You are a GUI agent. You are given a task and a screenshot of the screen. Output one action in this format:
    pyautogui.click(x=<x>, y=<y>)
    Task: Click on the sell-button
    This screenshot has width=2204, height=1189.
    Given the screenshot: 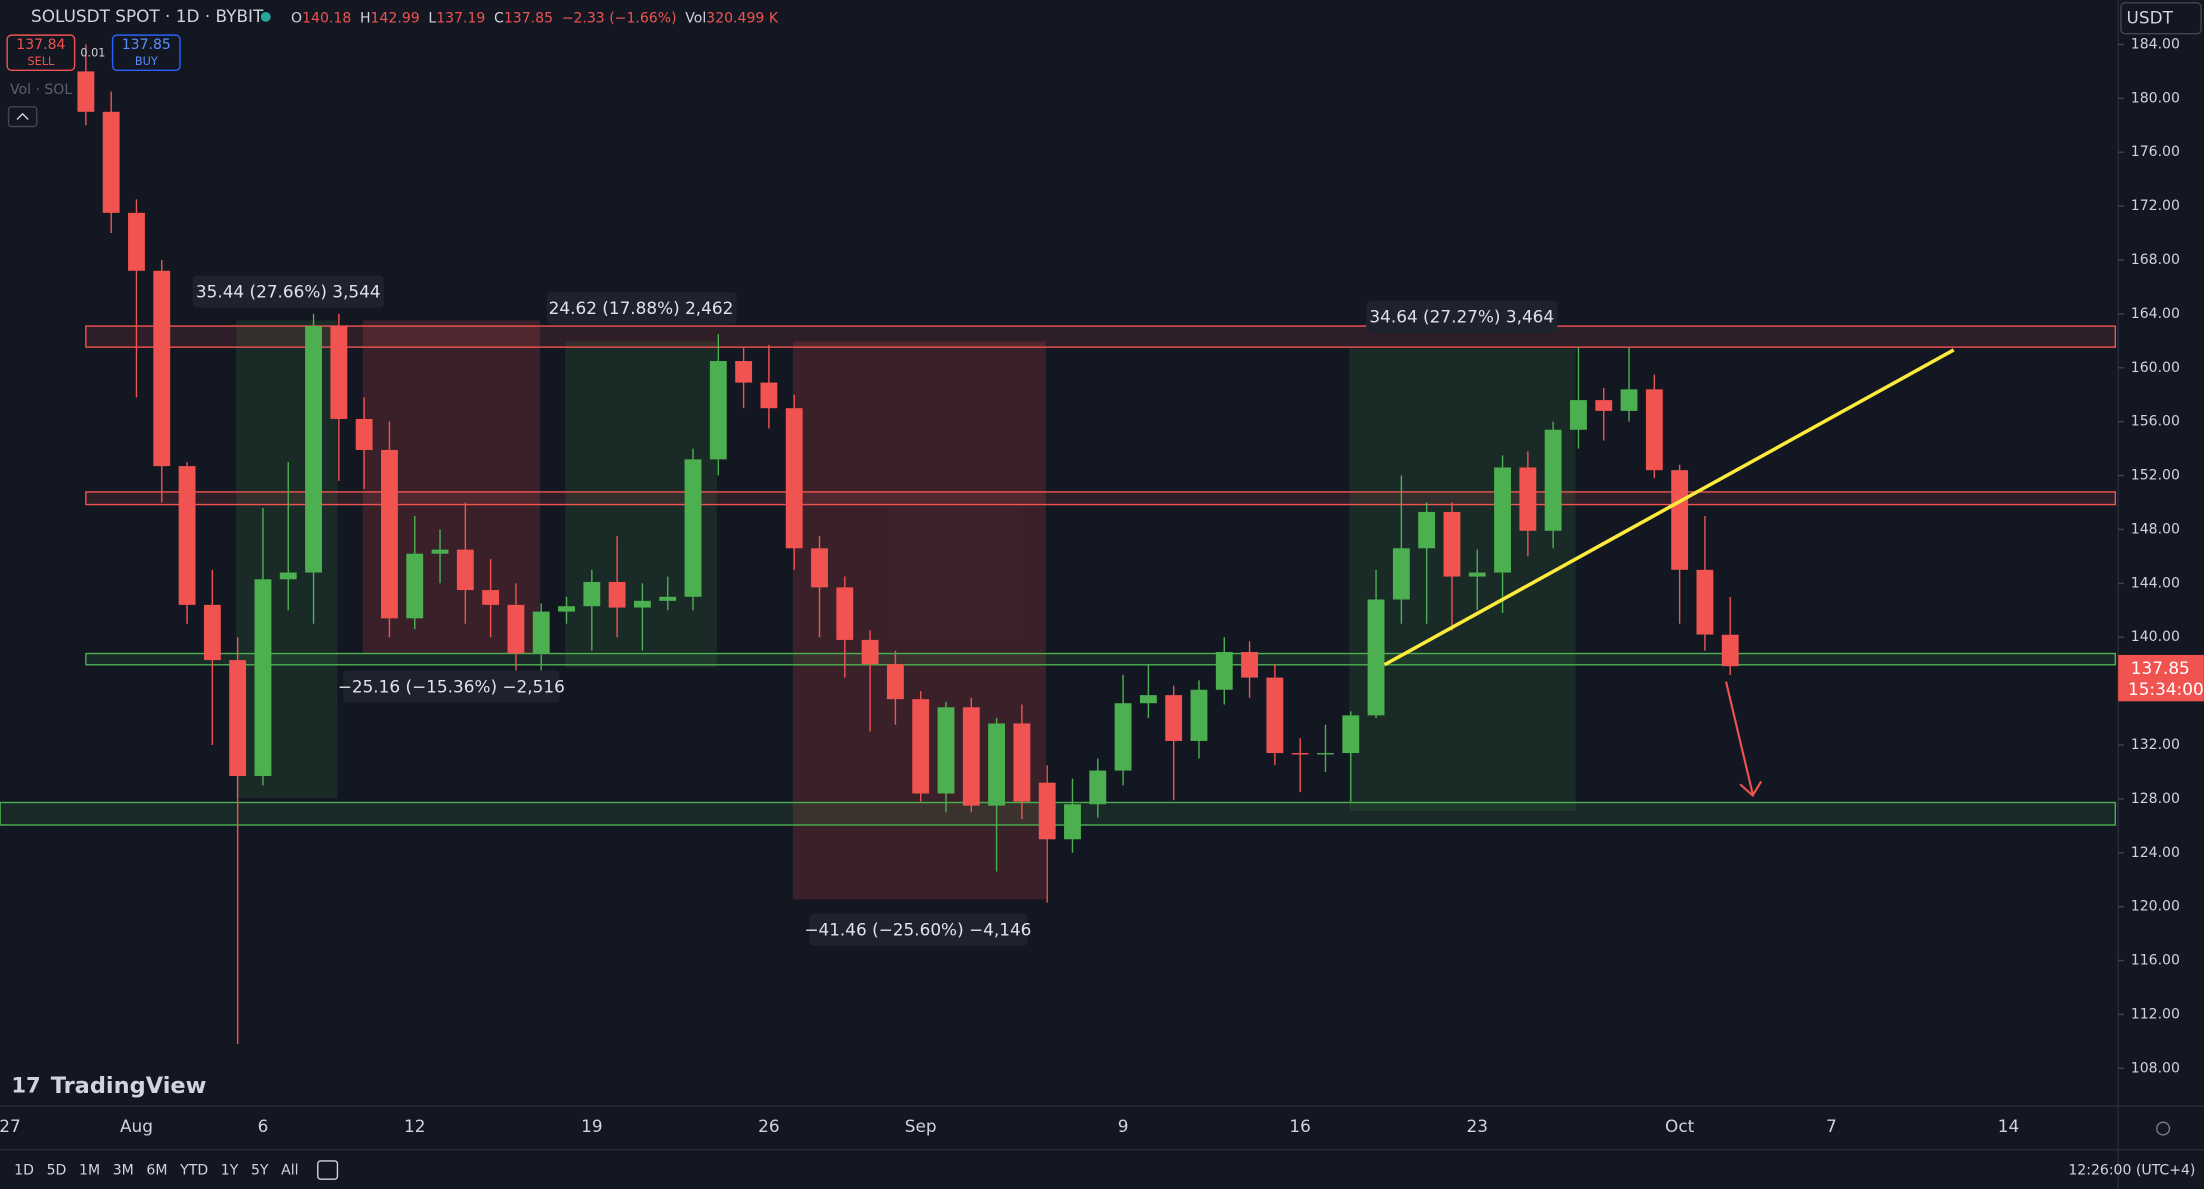 What is the action you would take?
    pyautogui.click(x=41, y=52)
    